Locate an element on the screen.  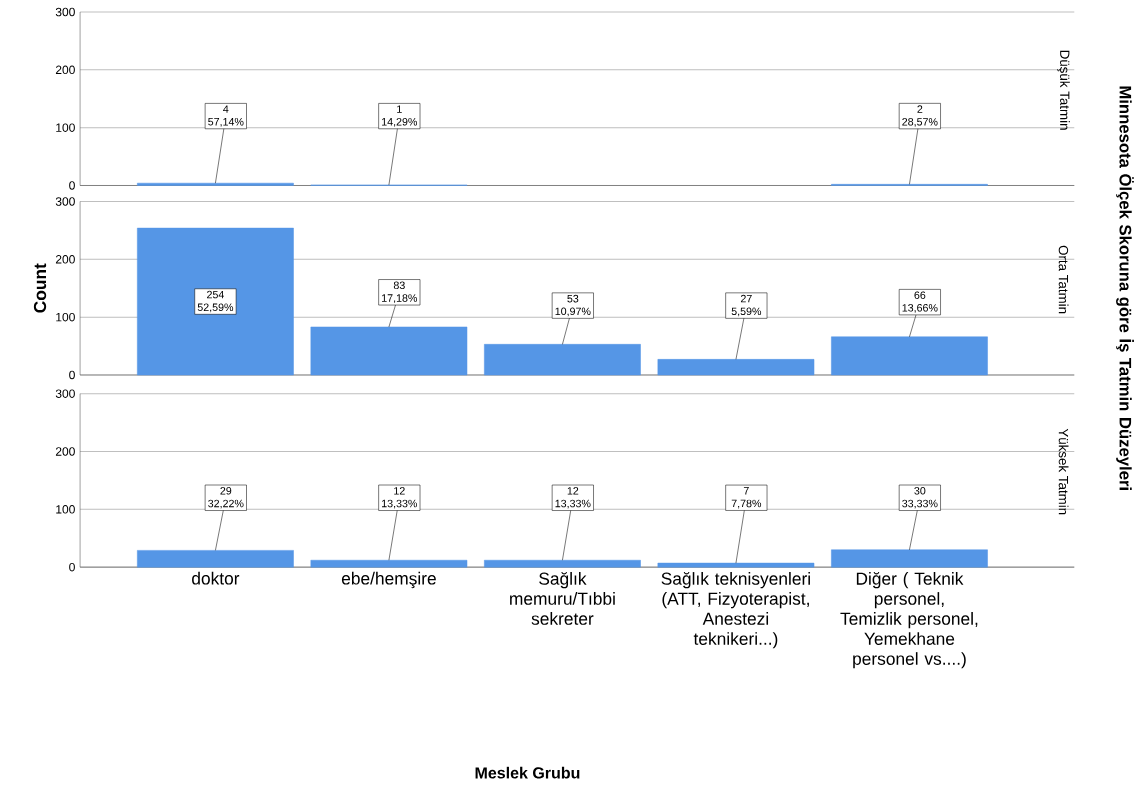
x-tick-label: Sağlık teknisyenleri (ATT, Fizyoterapist, Anestezi teknikeri...) is located at coordinates (735, 610).